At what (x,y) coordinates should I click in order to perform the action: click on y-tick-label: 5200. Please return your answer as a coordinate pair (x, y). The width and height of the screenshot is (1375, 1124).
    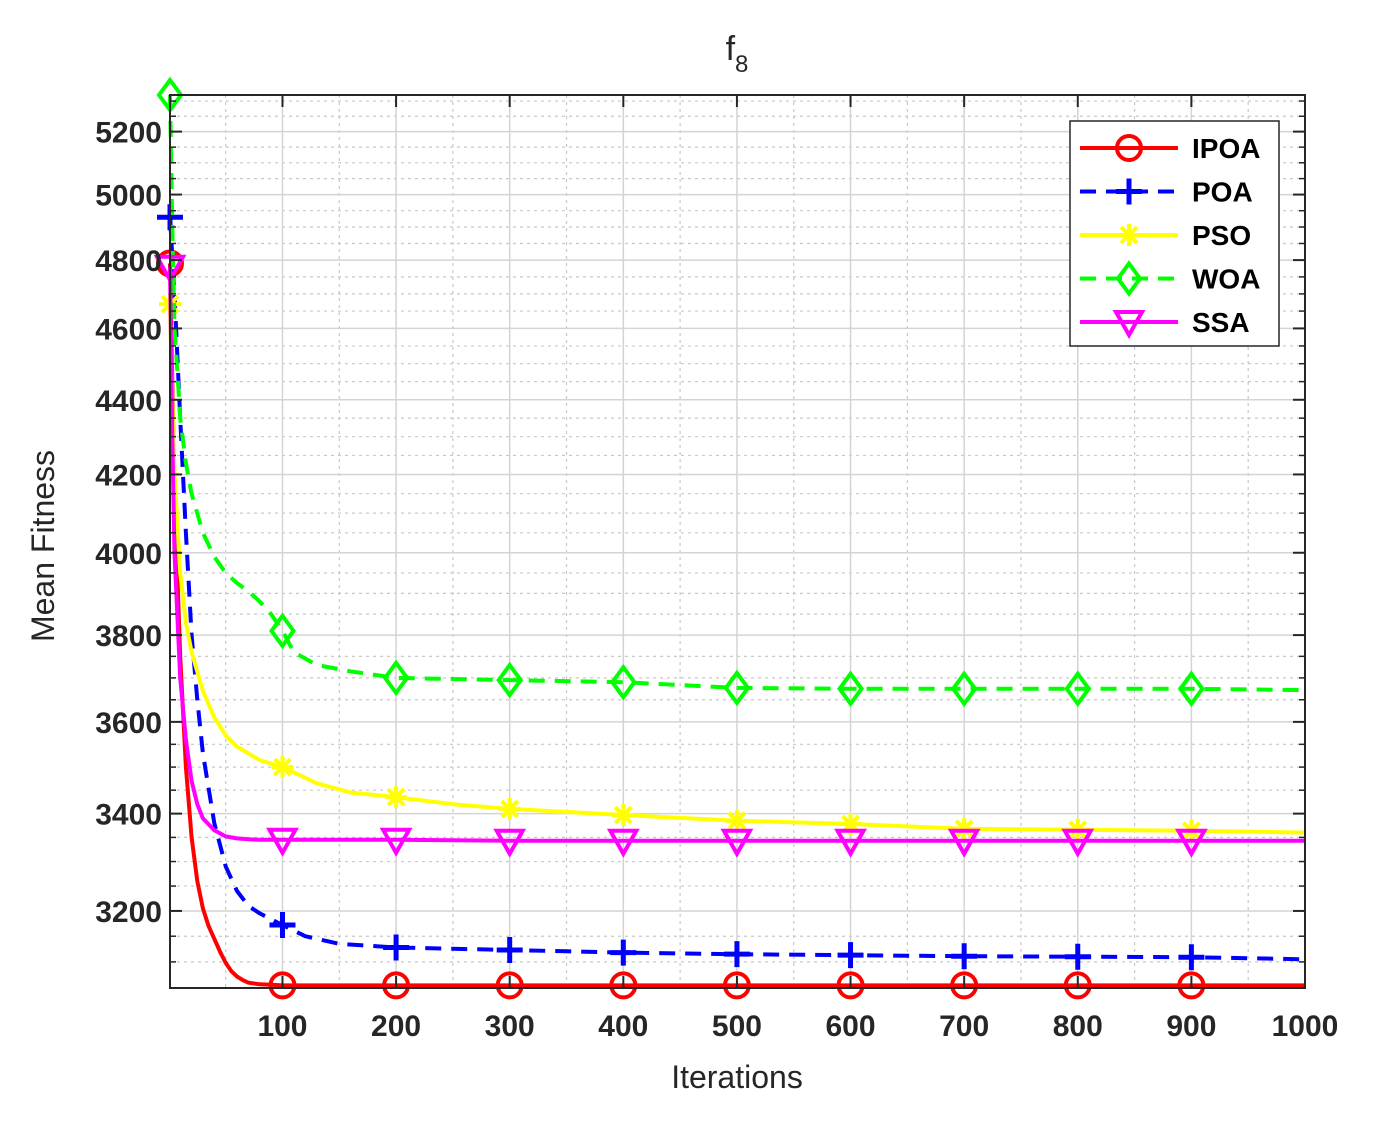
    Looking at the image, I should click on (128, 133).